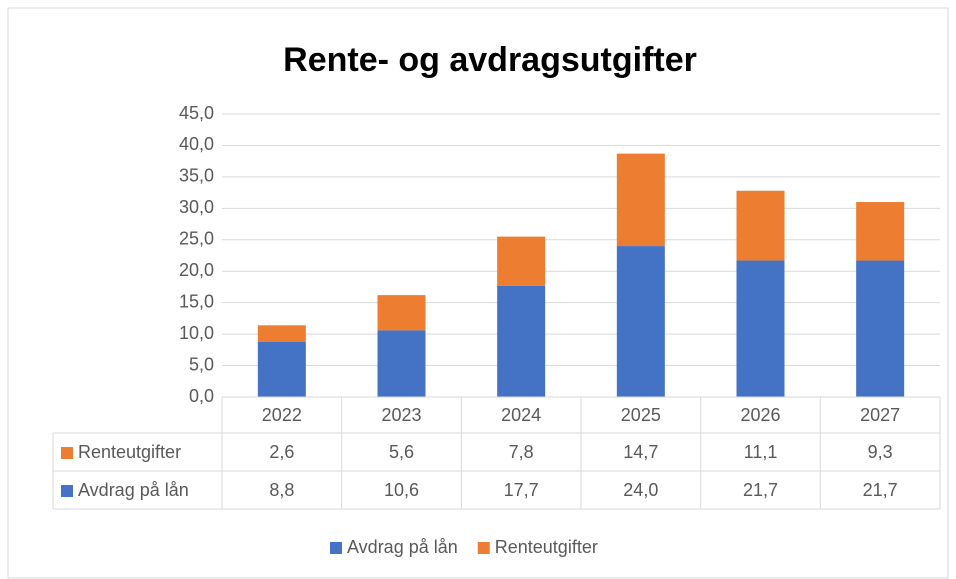 Image resolution: width=956 pixels, height=579 pixels. Describe the element at coordinates (281, 490) in the screenshot. I see `table-value: 8,8` at that location.